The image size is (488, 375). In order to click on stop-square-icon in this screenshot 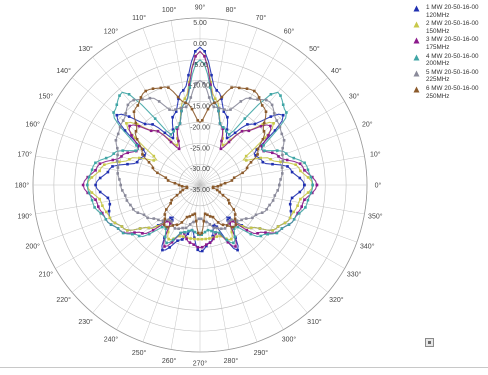, I will do `click(429, 342)`.